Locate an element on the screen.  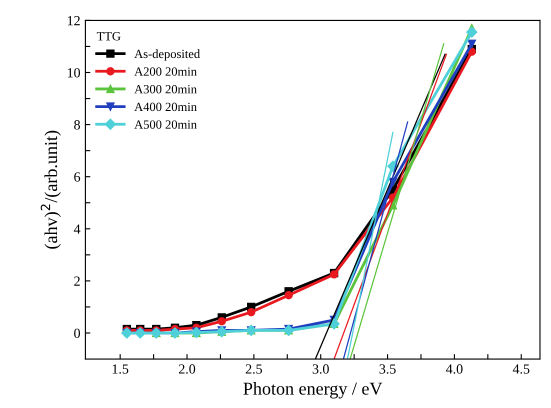
x-tick-label: 3.0 is located at coordinates (320, 369).